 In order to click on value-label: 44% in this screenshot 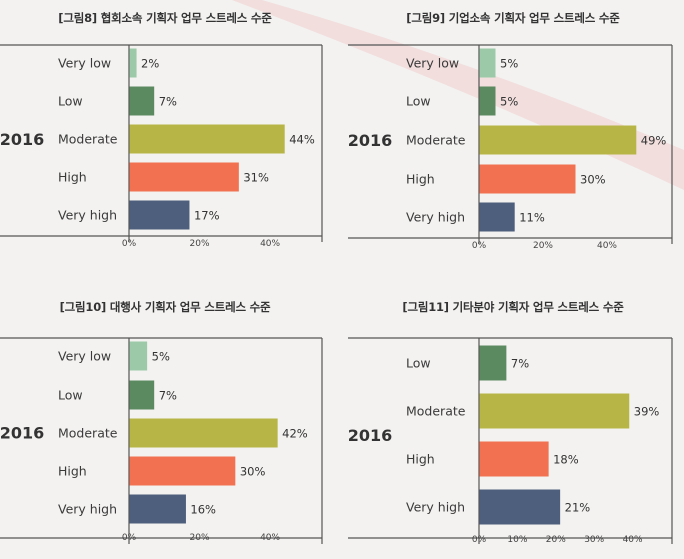, I will do `click(302, 140)`.